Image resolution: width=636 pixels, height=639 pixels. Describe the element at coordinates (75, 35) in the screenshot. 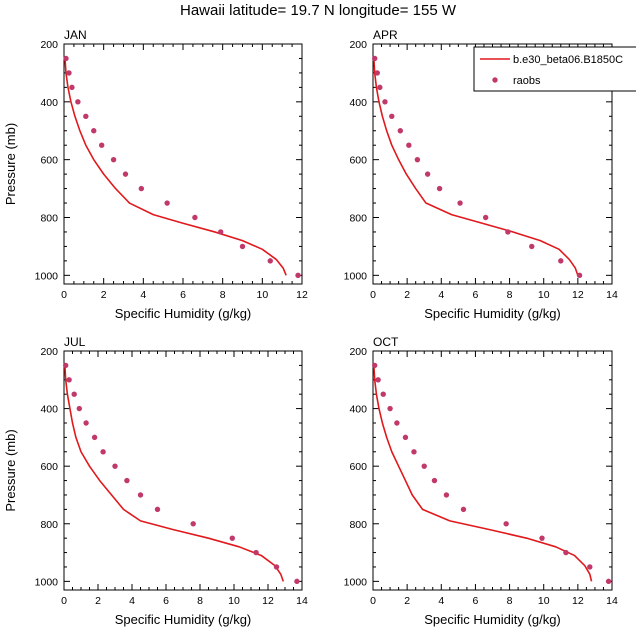

I see `panel-month-label: JAN` at that location.